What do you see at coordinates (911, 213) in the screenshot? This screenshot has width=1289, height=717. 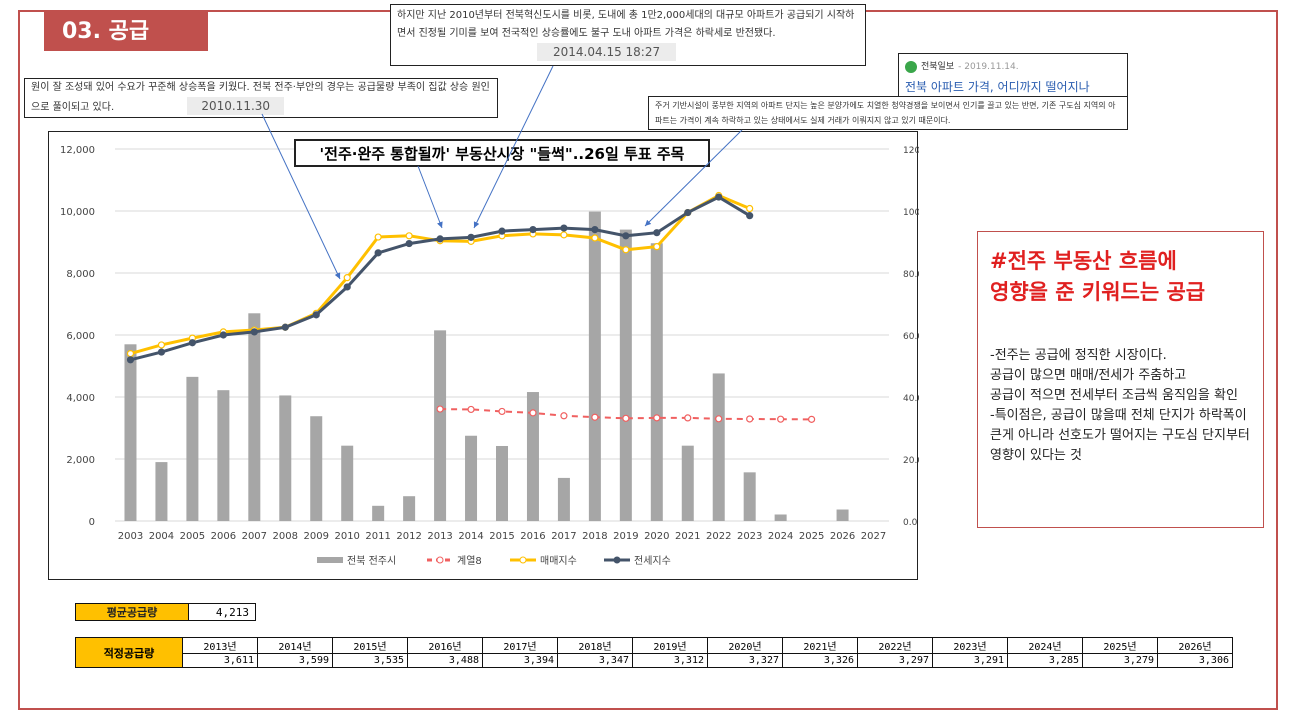 I see `y-tick-right: 100.0` at bounding box center [911, 213].